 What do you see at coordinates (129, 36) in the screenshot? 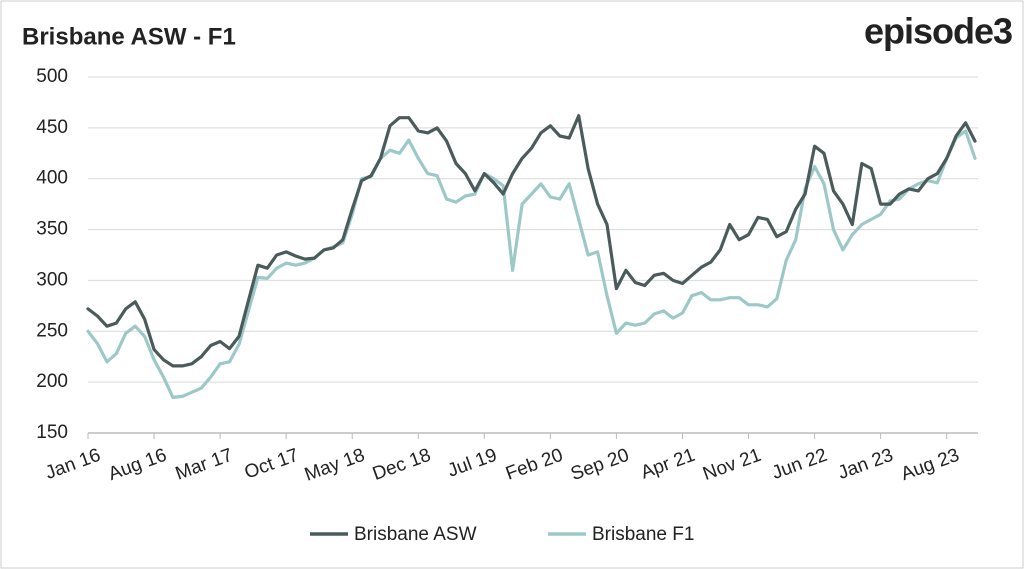
I see `chart-title: Brisbane ASW - F1` at bounding box center [129, 36].